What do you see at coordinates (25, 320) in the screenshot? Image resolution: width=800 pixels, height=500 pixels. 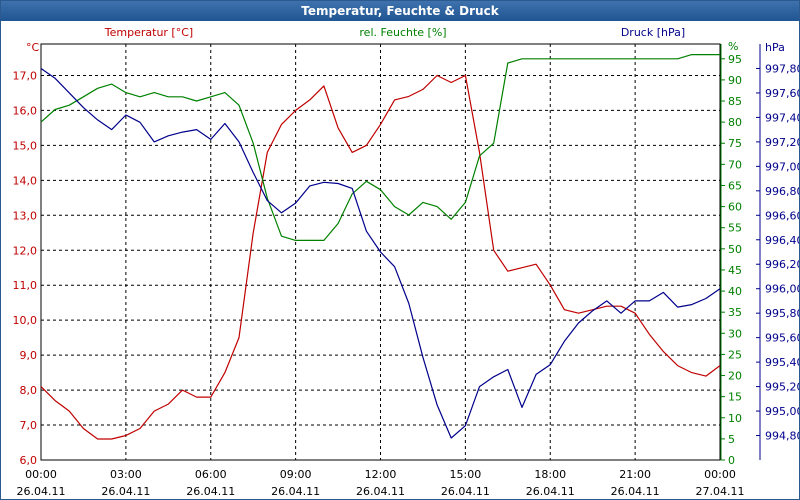 I see `y-left-tick-label: 10,0` at bounding box center [25, 320].